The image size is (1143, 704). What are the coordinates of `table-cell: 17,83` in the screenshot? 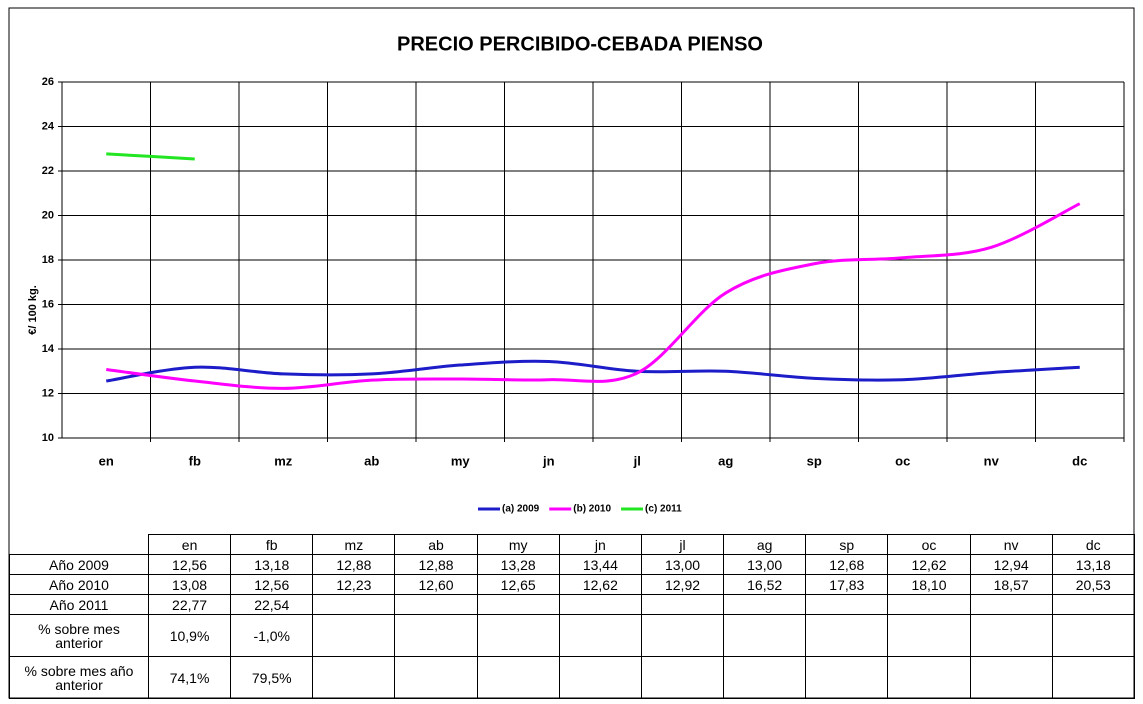 It's located at (847, 584).